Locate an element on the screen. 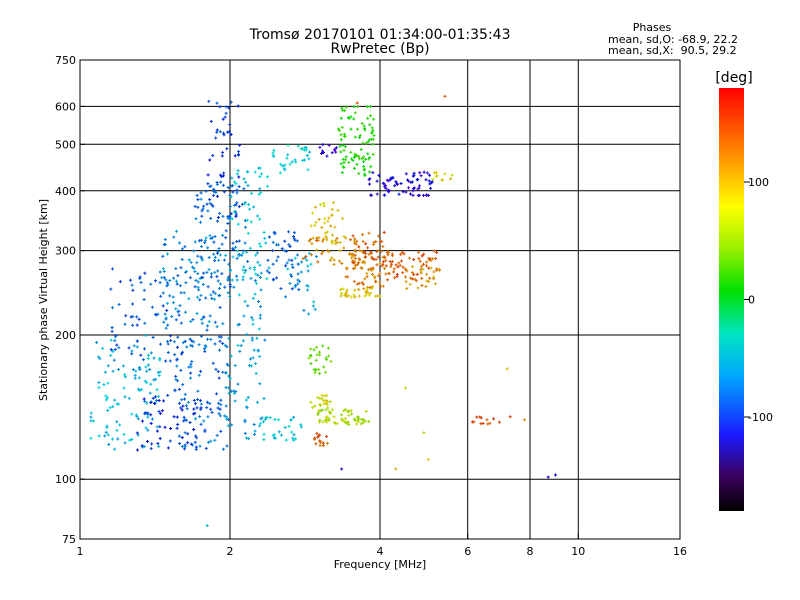 Image resolution: width=800 pixels, height=600 pixels. x-axis-label: Frequency [MHz] is located at coordinates (380, 564).